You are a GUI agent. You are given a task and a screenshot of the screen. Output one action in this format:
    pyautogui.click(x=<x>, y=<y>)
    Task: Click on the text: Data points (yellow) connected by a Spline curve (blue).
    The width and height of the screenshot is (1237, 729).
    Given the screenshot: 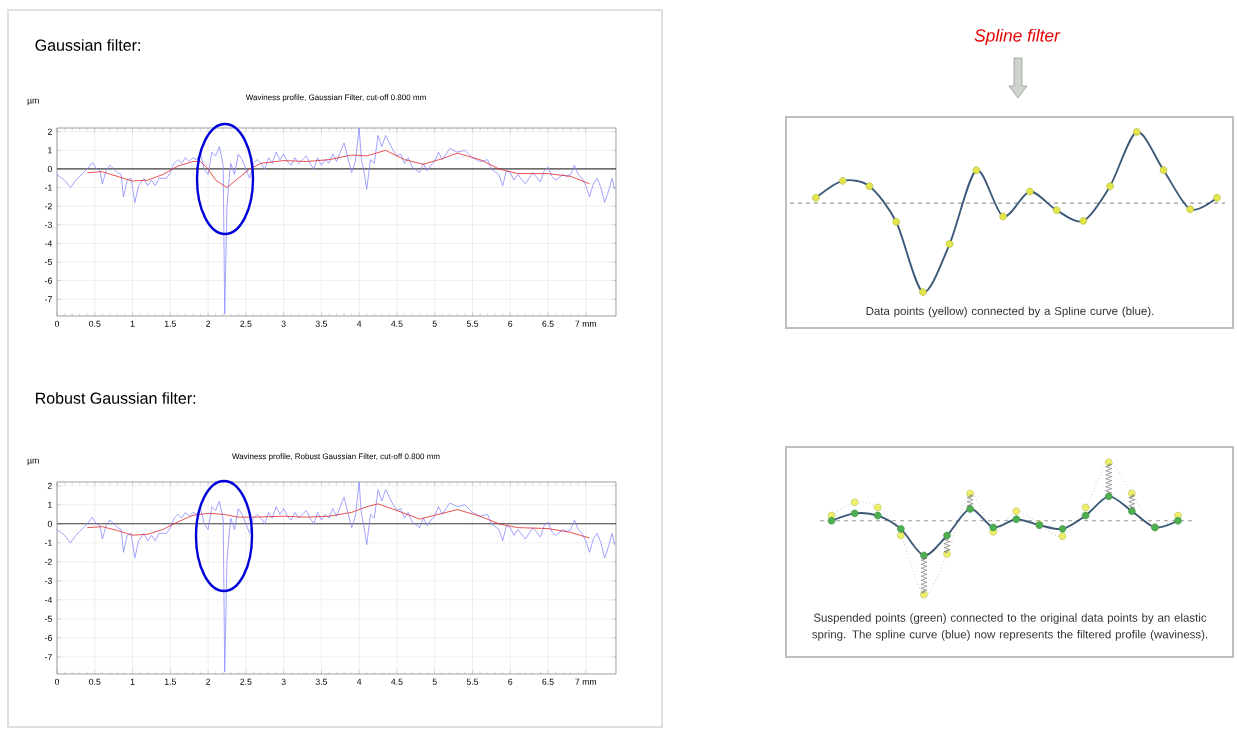 What is the action you would take?
    pyautogui.click(x=1010, y=312)
    